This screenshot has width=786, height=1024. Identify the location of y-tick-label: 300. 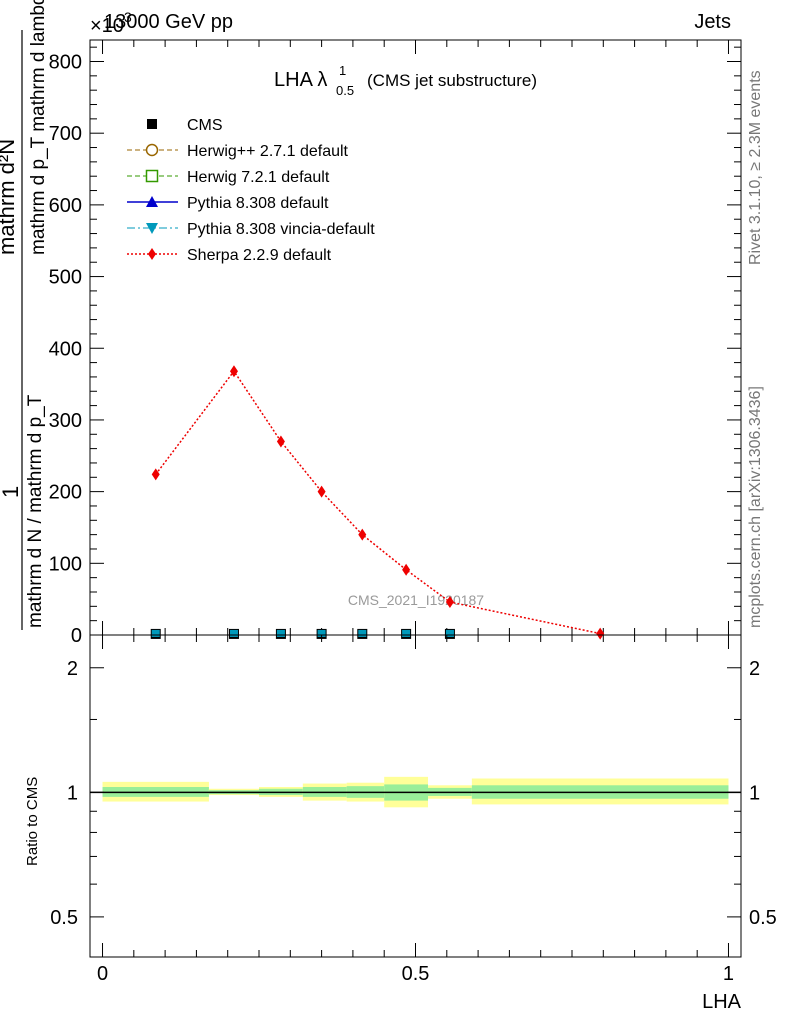
(65, 421).